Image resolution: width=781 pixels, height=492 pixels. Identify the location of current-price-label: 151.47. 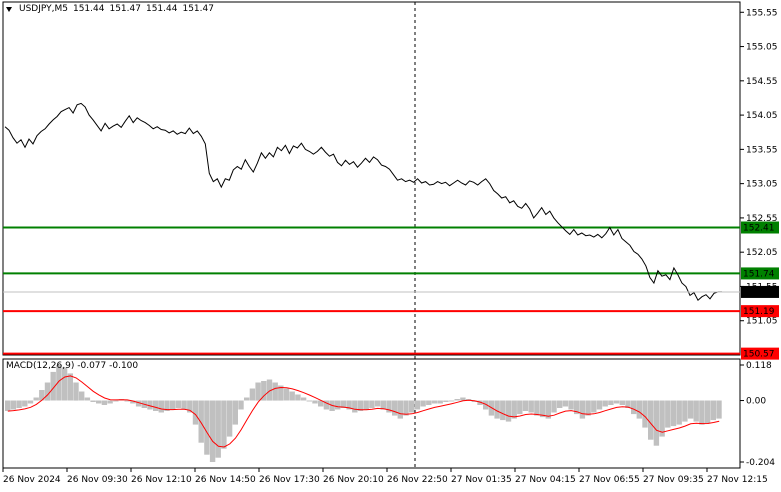
(759, 293).